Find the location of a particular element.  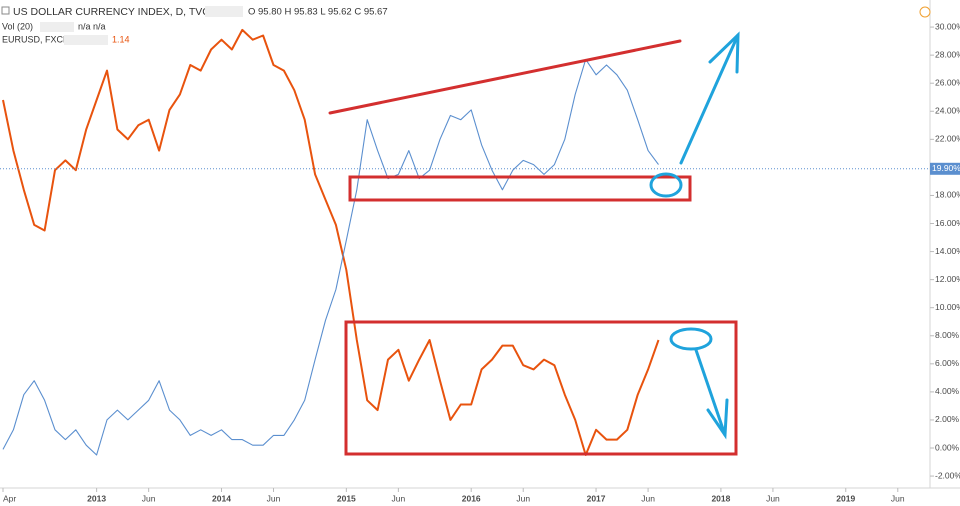

x-tick-label: 2018 is located at coordinates (720, 498).